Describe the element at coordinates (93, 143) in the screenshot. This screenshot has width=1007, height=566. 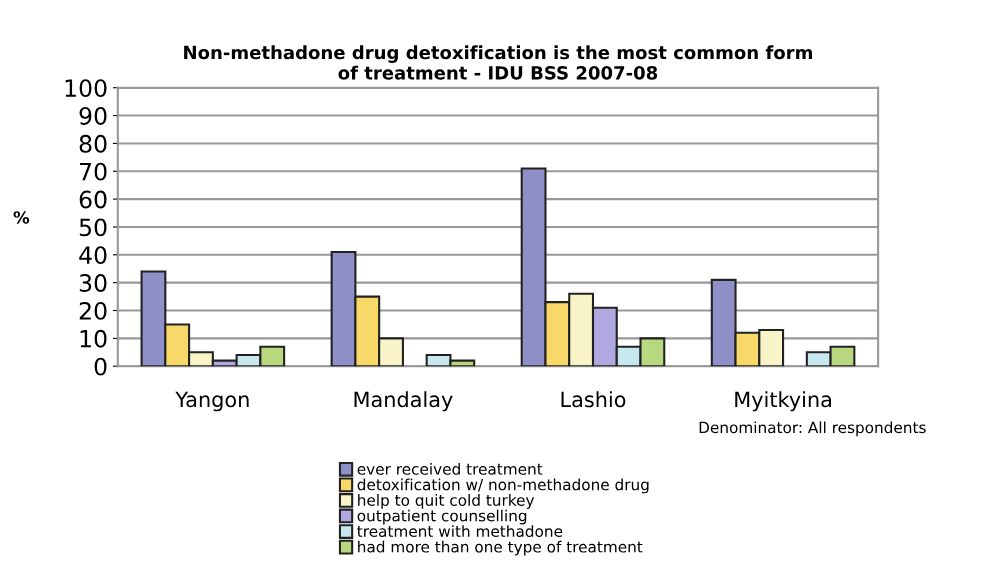
I see `y-tick-label: 80` at that location.